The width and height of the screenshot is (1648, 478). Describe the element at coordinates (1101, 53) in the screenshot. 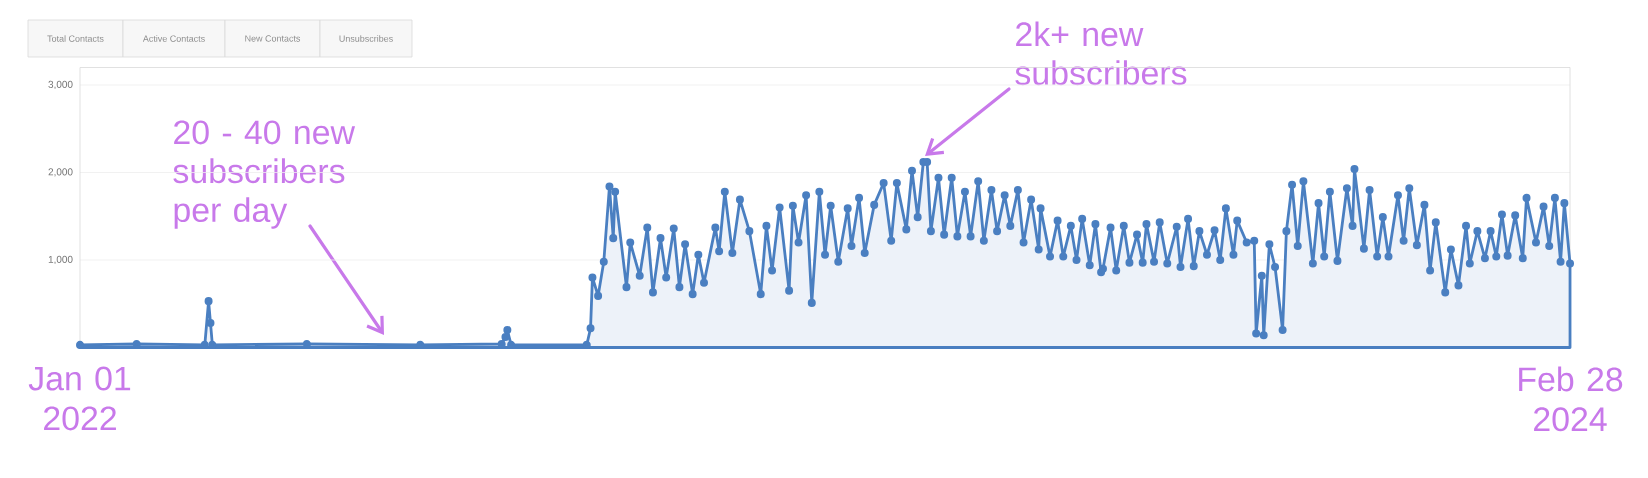

I see `annotation: 2k+ new subscribers` at that location.